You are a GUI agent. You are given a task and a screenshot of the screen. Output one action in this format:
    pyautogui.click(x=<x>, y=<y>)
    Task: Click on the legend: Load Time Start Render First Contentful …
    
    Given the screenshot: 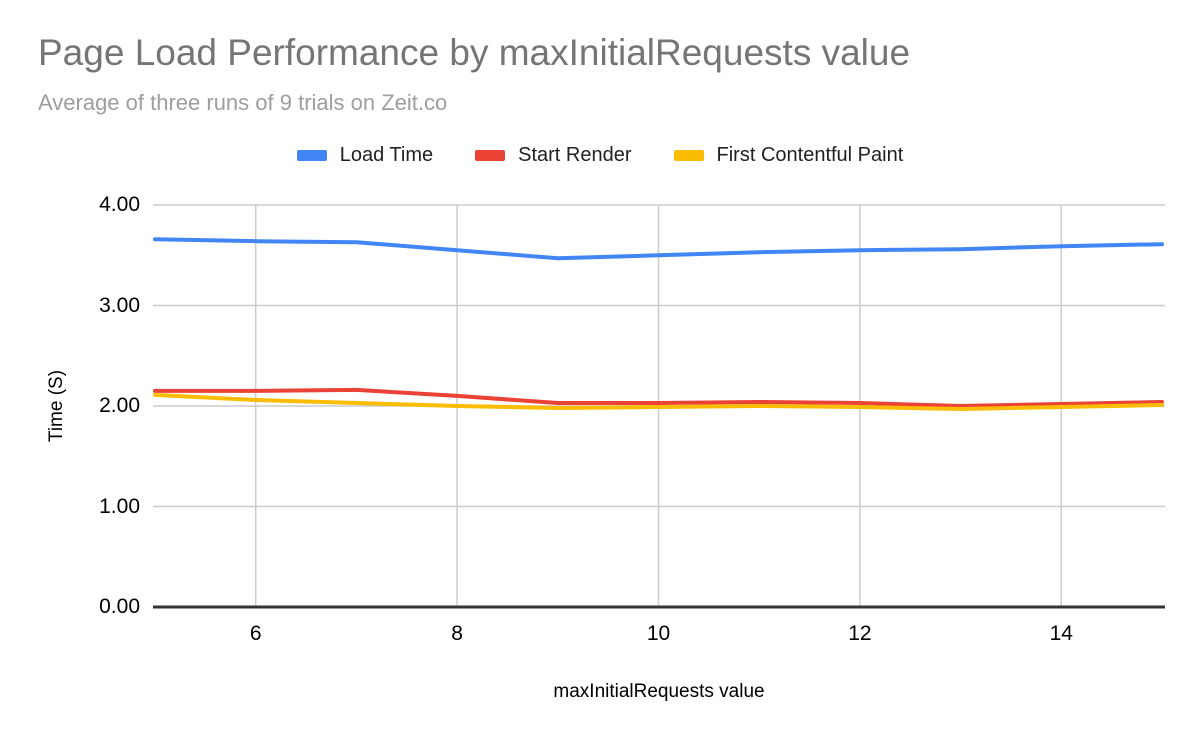 What is the action you would take?
    pyautogui.click(x=600, y=155)
    